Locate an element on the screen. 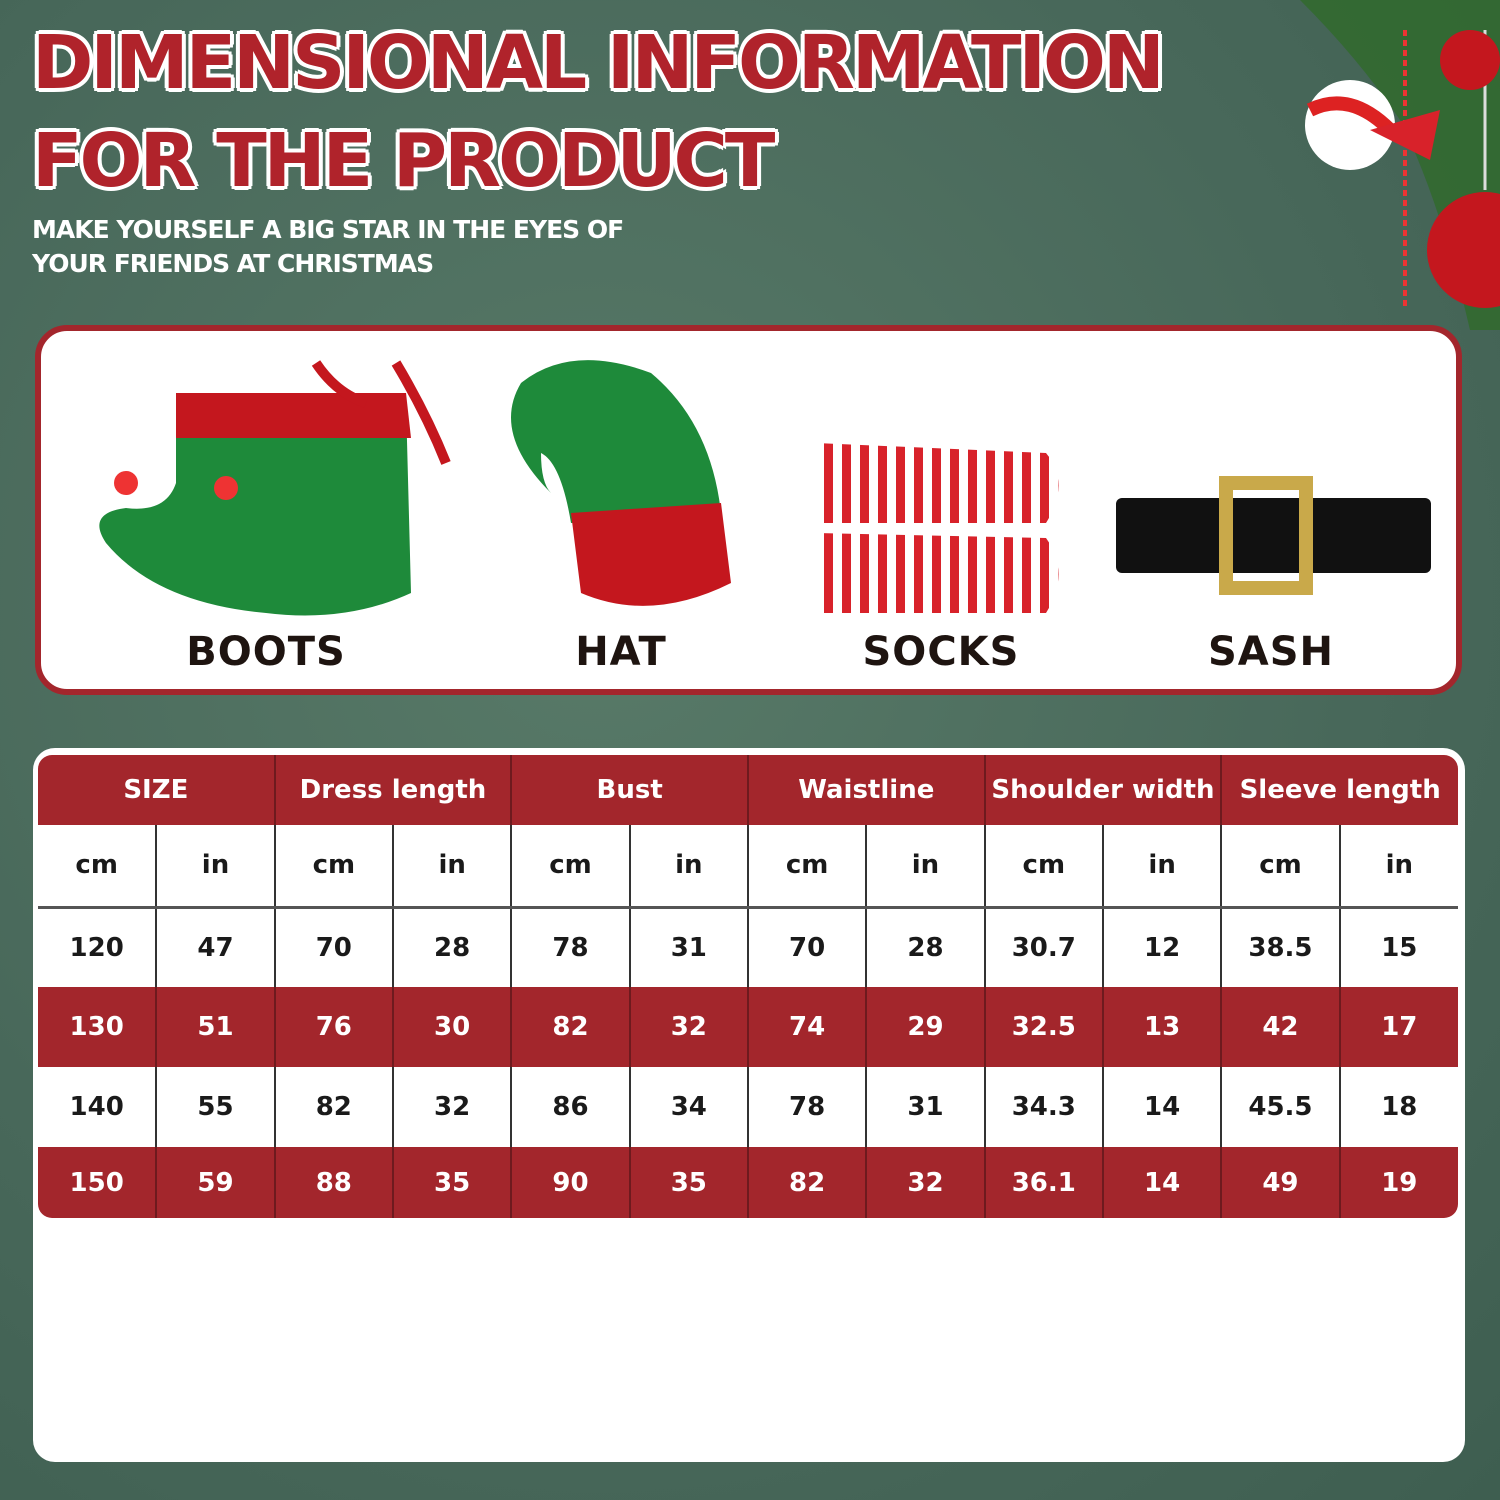  table-cell: 130 is located at coordinates (97, 1027).